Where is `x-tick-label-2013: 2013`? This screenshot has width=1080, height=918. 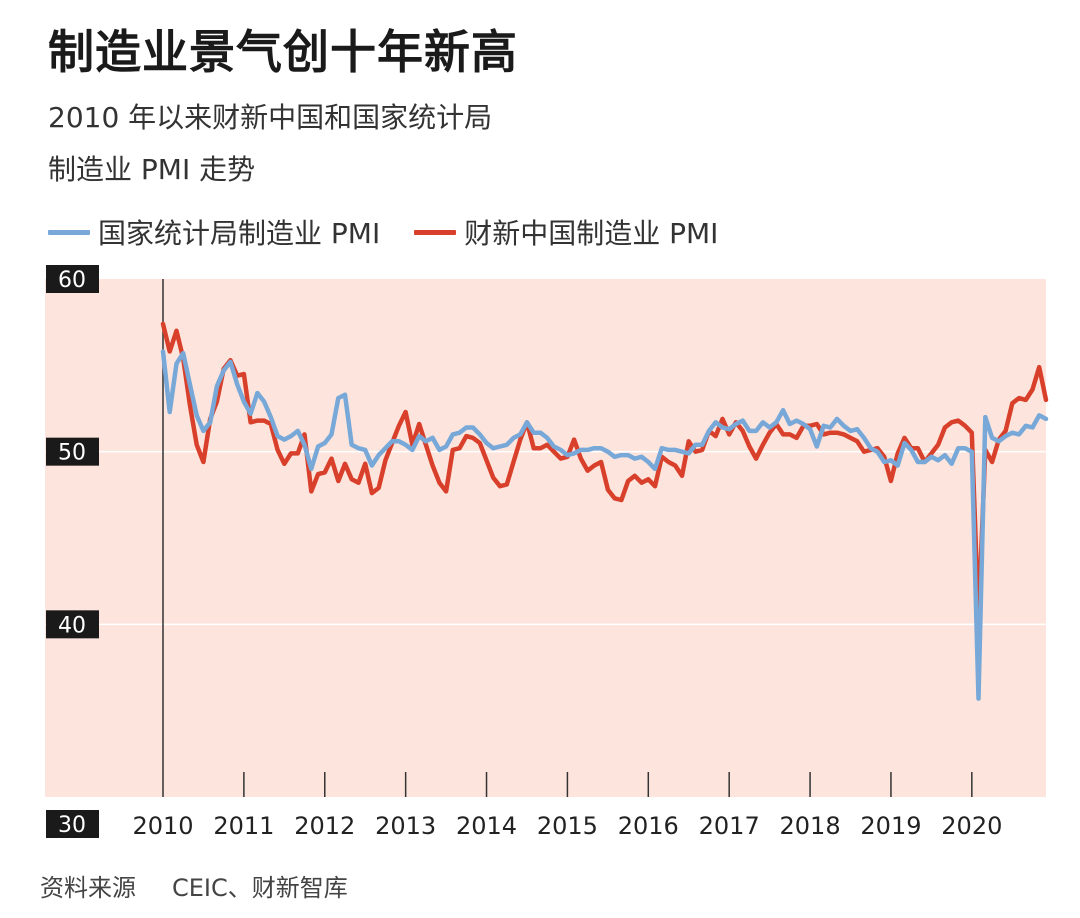 x-tick-label-2013: 2013 is located at coordinates (405, 826).